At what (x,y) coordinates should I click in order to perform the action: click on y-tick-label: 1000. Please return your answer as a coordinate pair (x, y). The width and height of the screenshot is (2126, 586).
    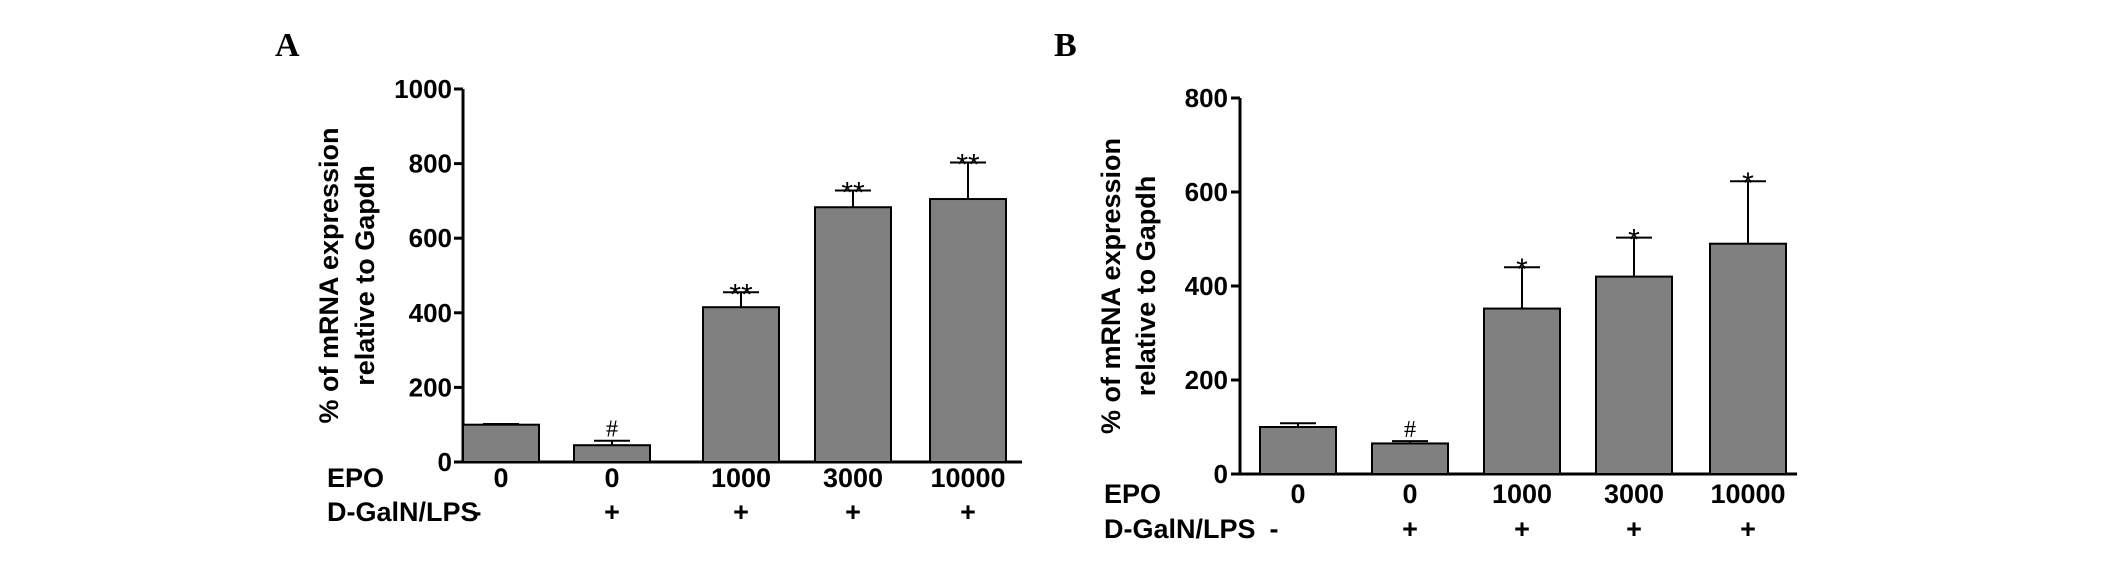
    Looking at the image, I should click on (423, 89).